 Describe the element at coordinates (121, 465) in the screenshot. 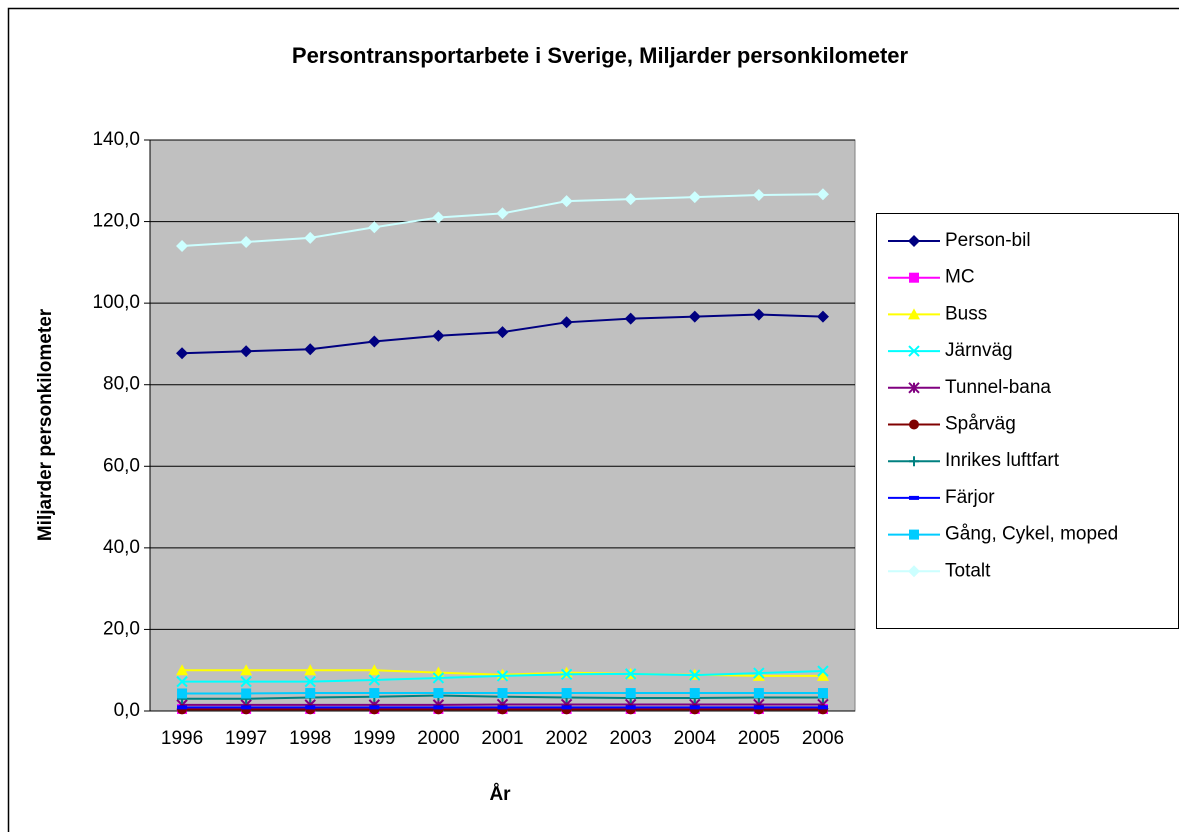

I see `y-tick-label: 60,0` at that location.